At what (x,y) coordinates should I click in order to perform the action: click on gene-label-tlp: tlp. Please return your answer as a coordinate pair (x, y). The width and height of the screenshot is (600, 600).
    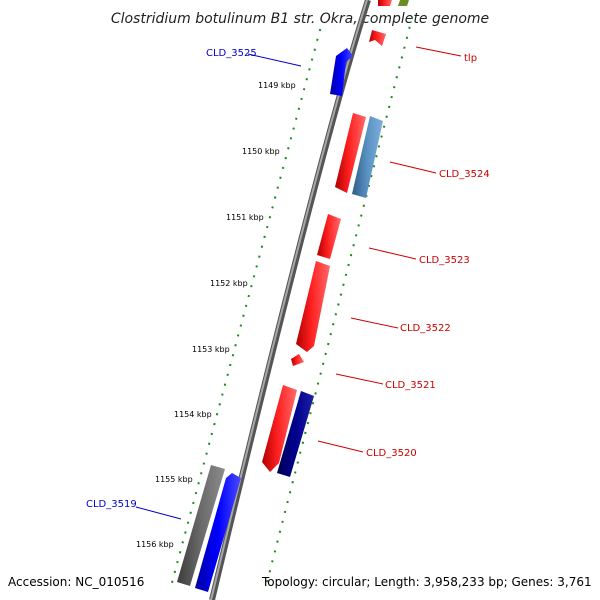
    Looking at the image, I should click on (470, 58).